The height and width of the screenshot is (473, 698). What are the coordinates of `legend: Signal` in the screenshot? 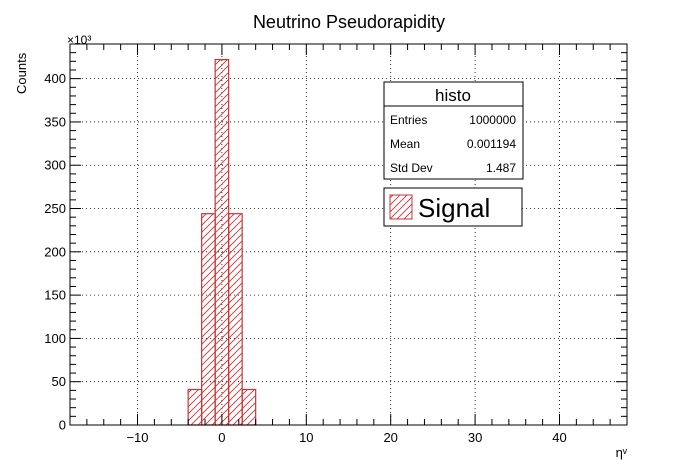 It's located at (453, 207).